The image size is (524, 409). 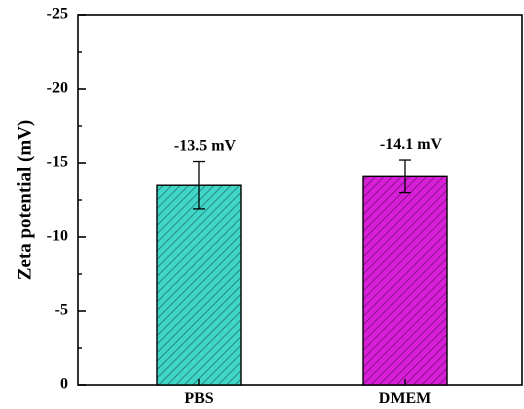 What do you see at coordinates (64, 384) in the screenshot?
I see `y-tick-label: 0` at bounding box center [64, 384].